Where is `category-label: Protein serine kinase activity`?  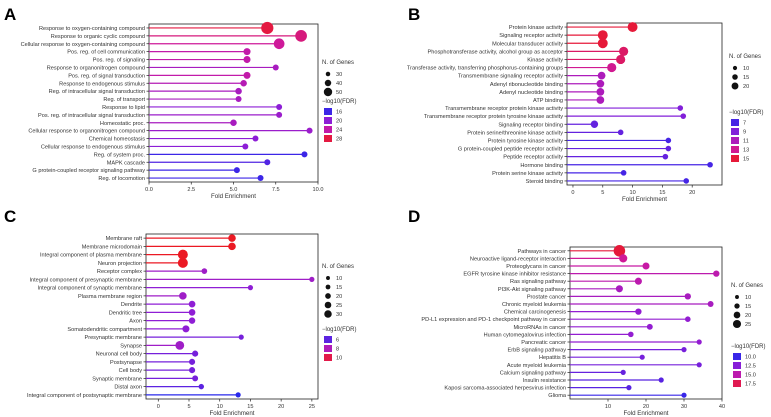
category-label: Protein serine kinase activity is located at coordinates (527, 174).